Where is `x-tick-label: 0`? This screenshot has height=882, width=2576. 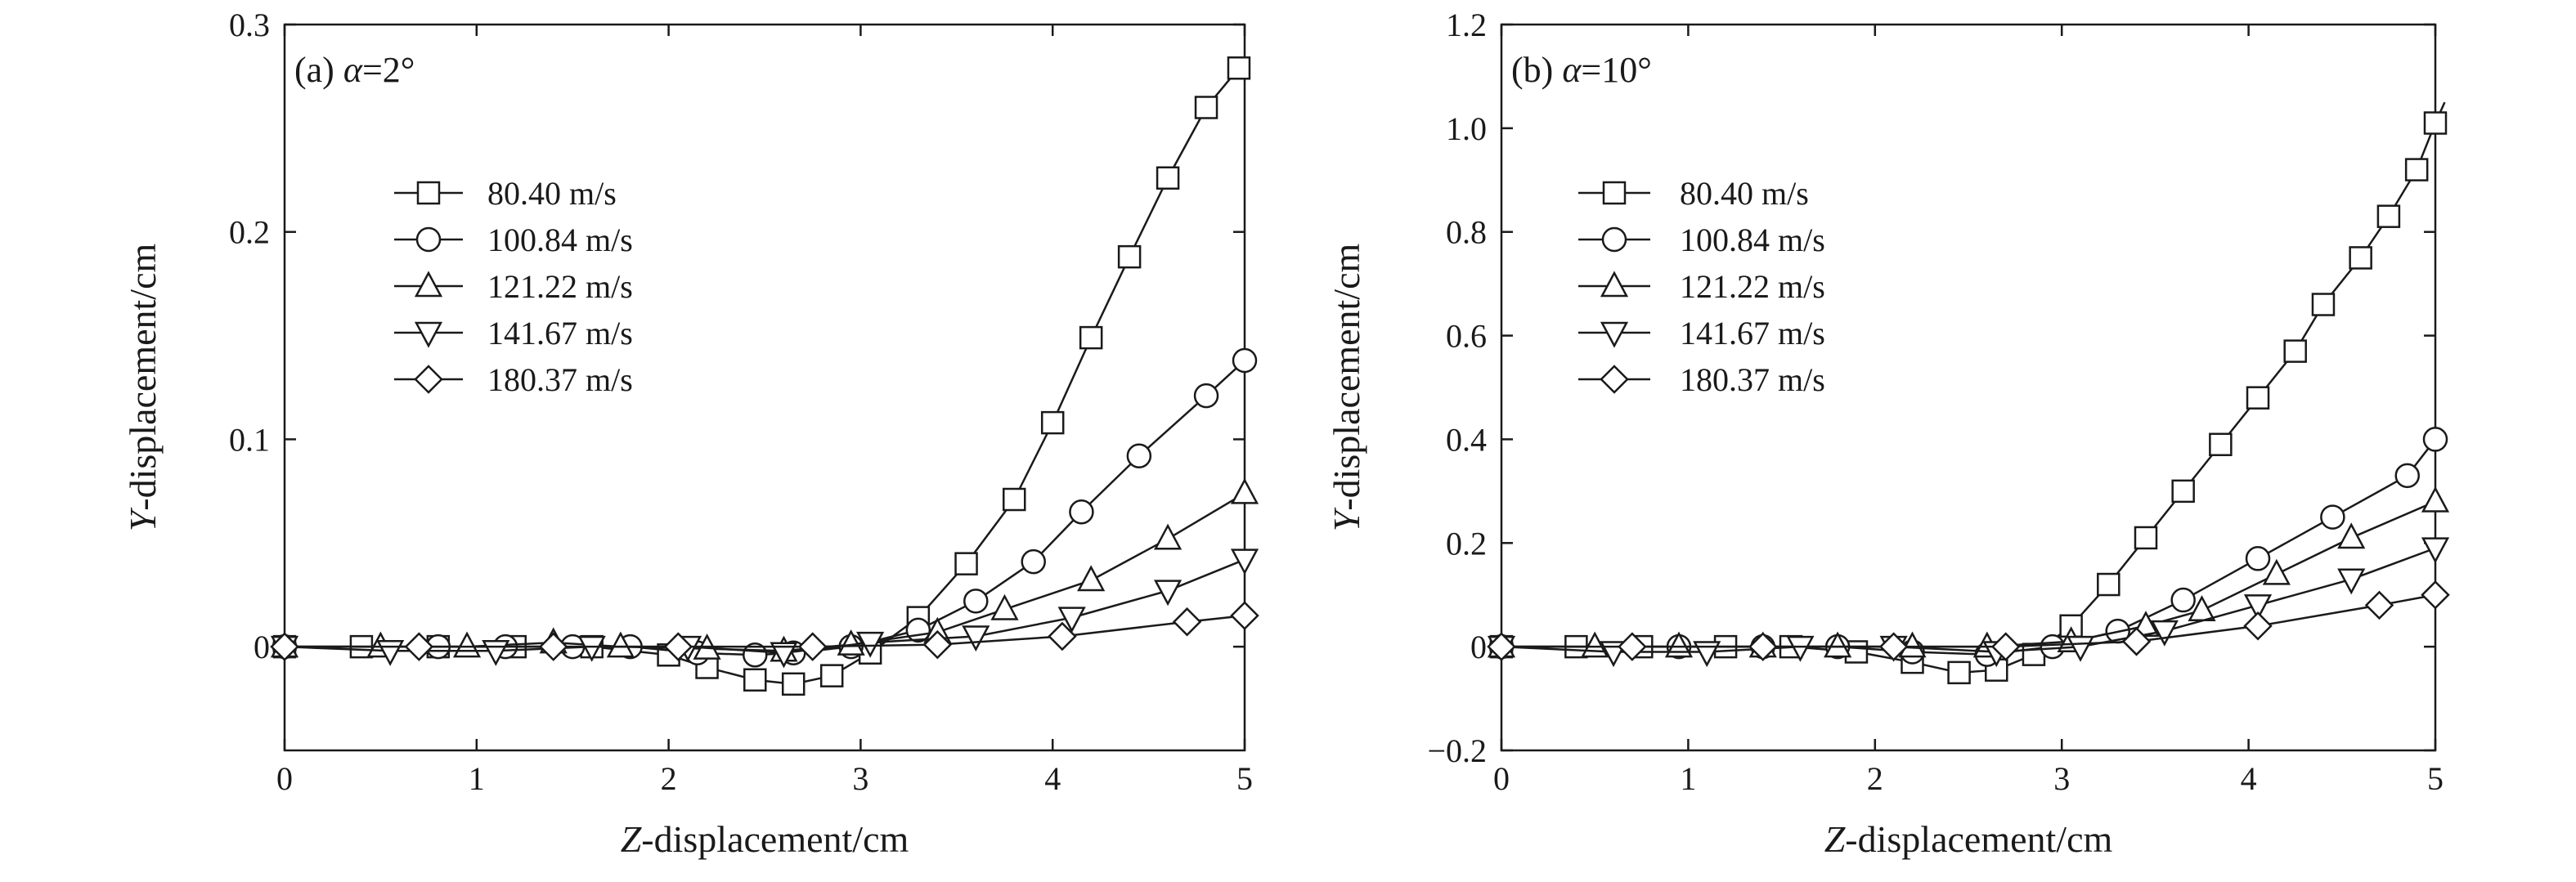 x-tick-label: 0 is located at coordinates (1502, 778).